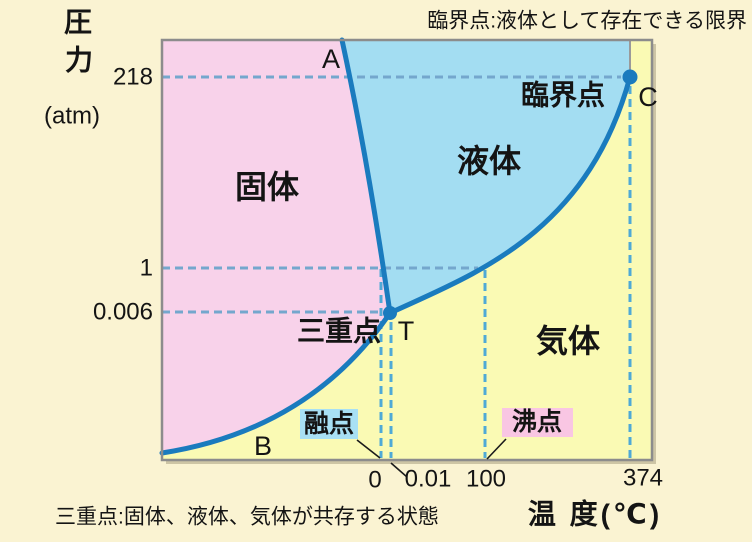 The image size is (752, 542). What do you see at coordinates (263, 446) in the screenshot?
I see `point-b-label: B` at bounding box center [263, 446].